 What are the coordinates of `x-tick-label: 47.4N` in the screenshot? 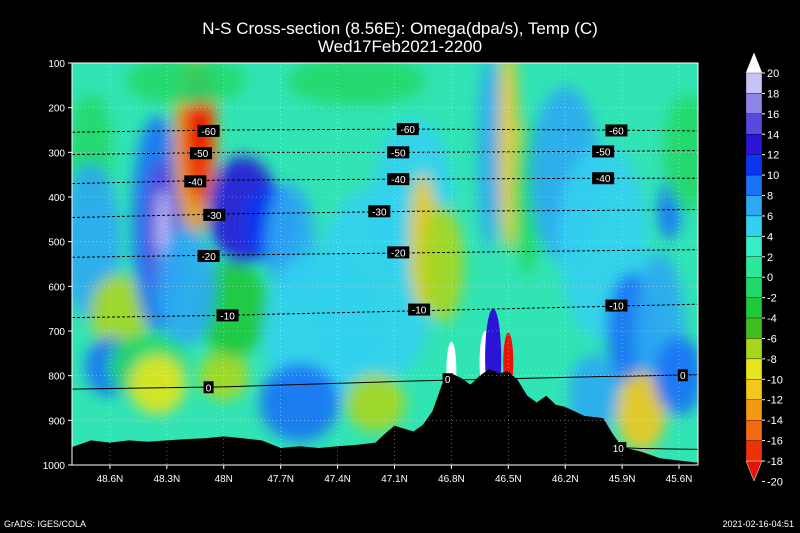 It's located at (337, 479).